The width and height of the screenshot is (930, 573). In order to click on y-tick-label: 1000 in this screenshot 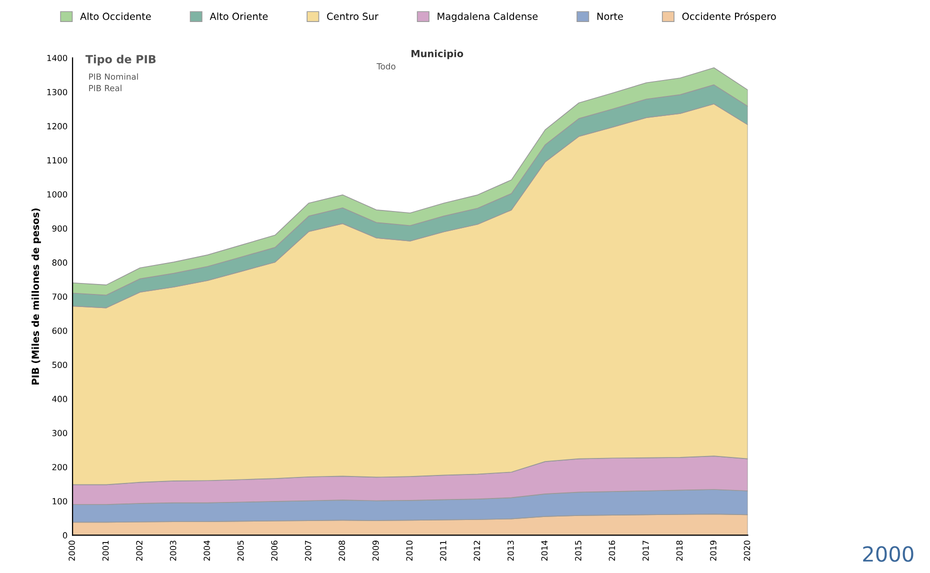, I will do `click(57, 194)`.